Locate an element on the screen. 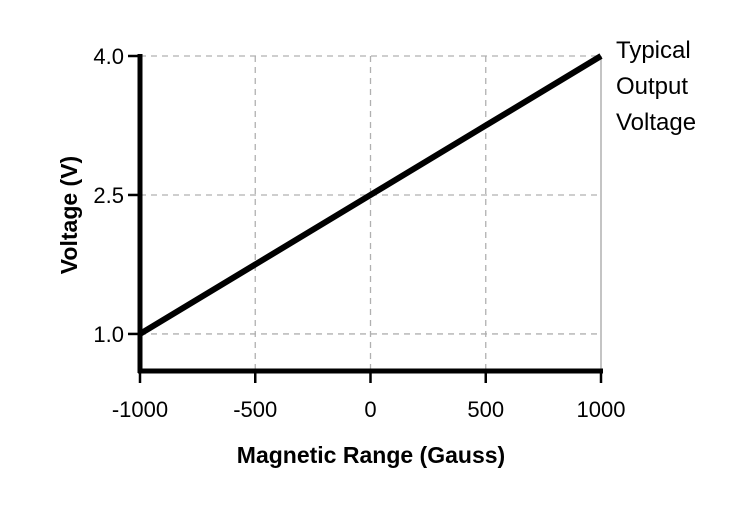  y-tick-label-2: 4.0 is located at coordinates (108, 56).